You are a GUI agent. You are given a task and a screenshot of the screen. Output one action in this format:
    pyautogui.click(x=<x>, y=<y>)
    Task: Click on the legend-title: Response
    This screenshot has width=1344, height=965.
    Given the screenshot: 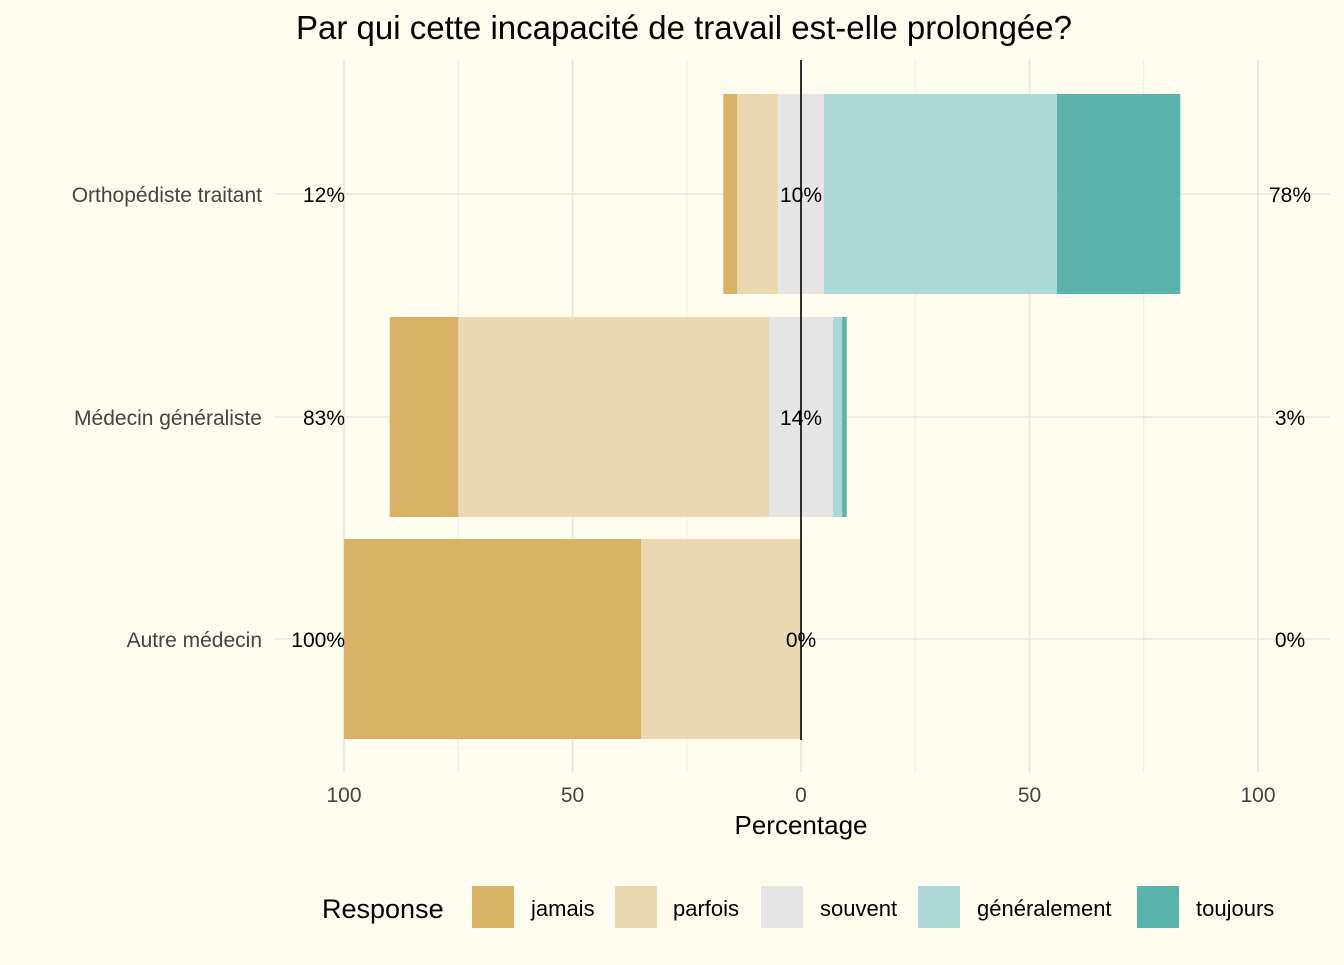 What is the action you would take?
    pyautogui.click(x=383, y=909)
    